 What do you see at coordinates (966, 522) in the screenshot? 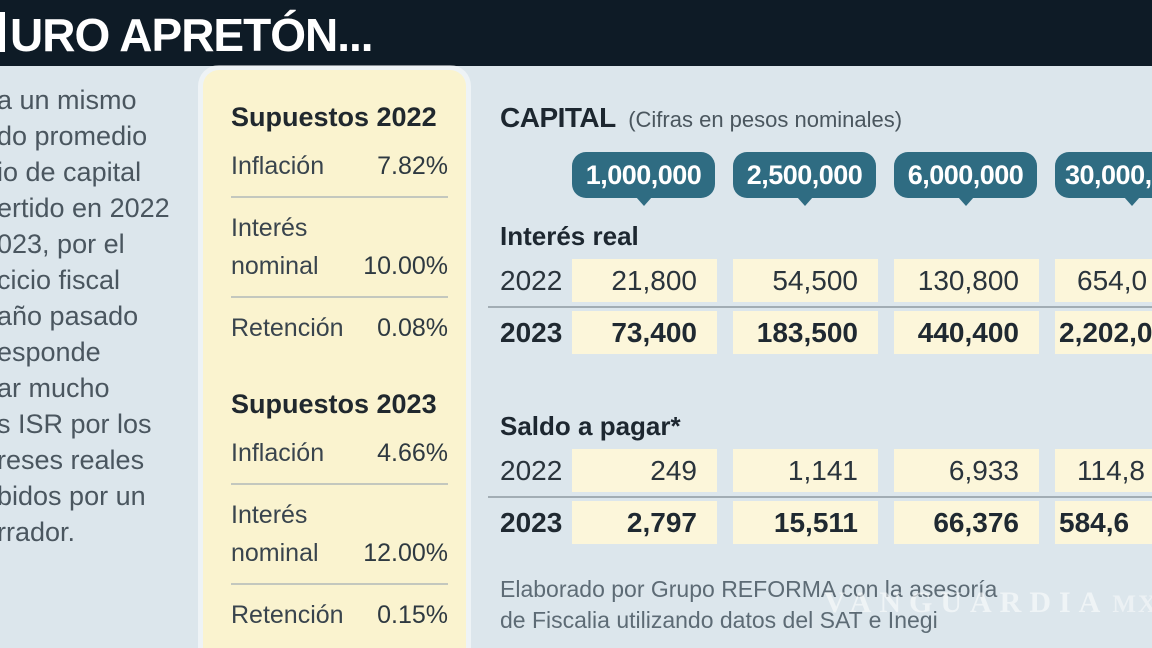
I see `table-cell: 66,376` at bounding box center [966, 522].